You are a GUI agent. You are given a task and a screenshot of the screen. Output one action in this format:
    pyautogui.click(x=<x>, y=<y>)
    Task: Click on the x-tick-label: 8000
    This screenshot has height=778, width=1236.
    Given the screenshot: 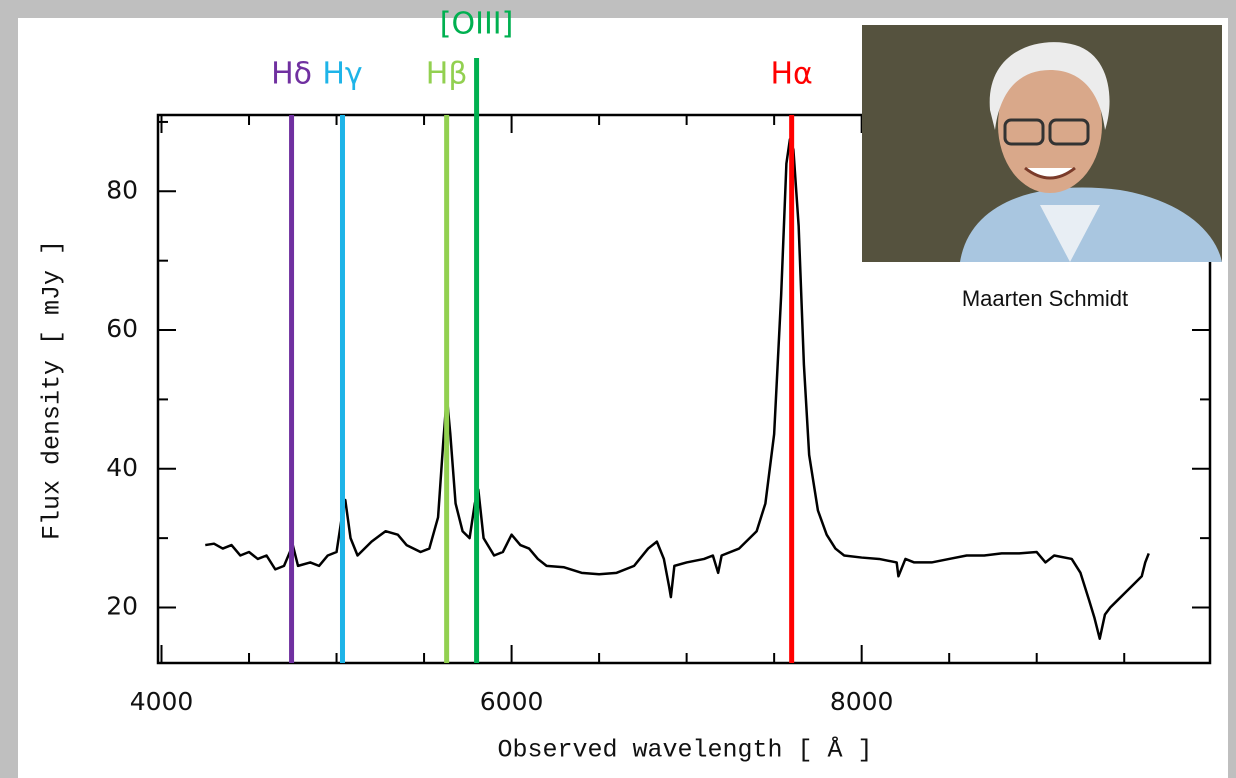 What is the action you would take?
    pyautogui.click(x=862, y=701)
    